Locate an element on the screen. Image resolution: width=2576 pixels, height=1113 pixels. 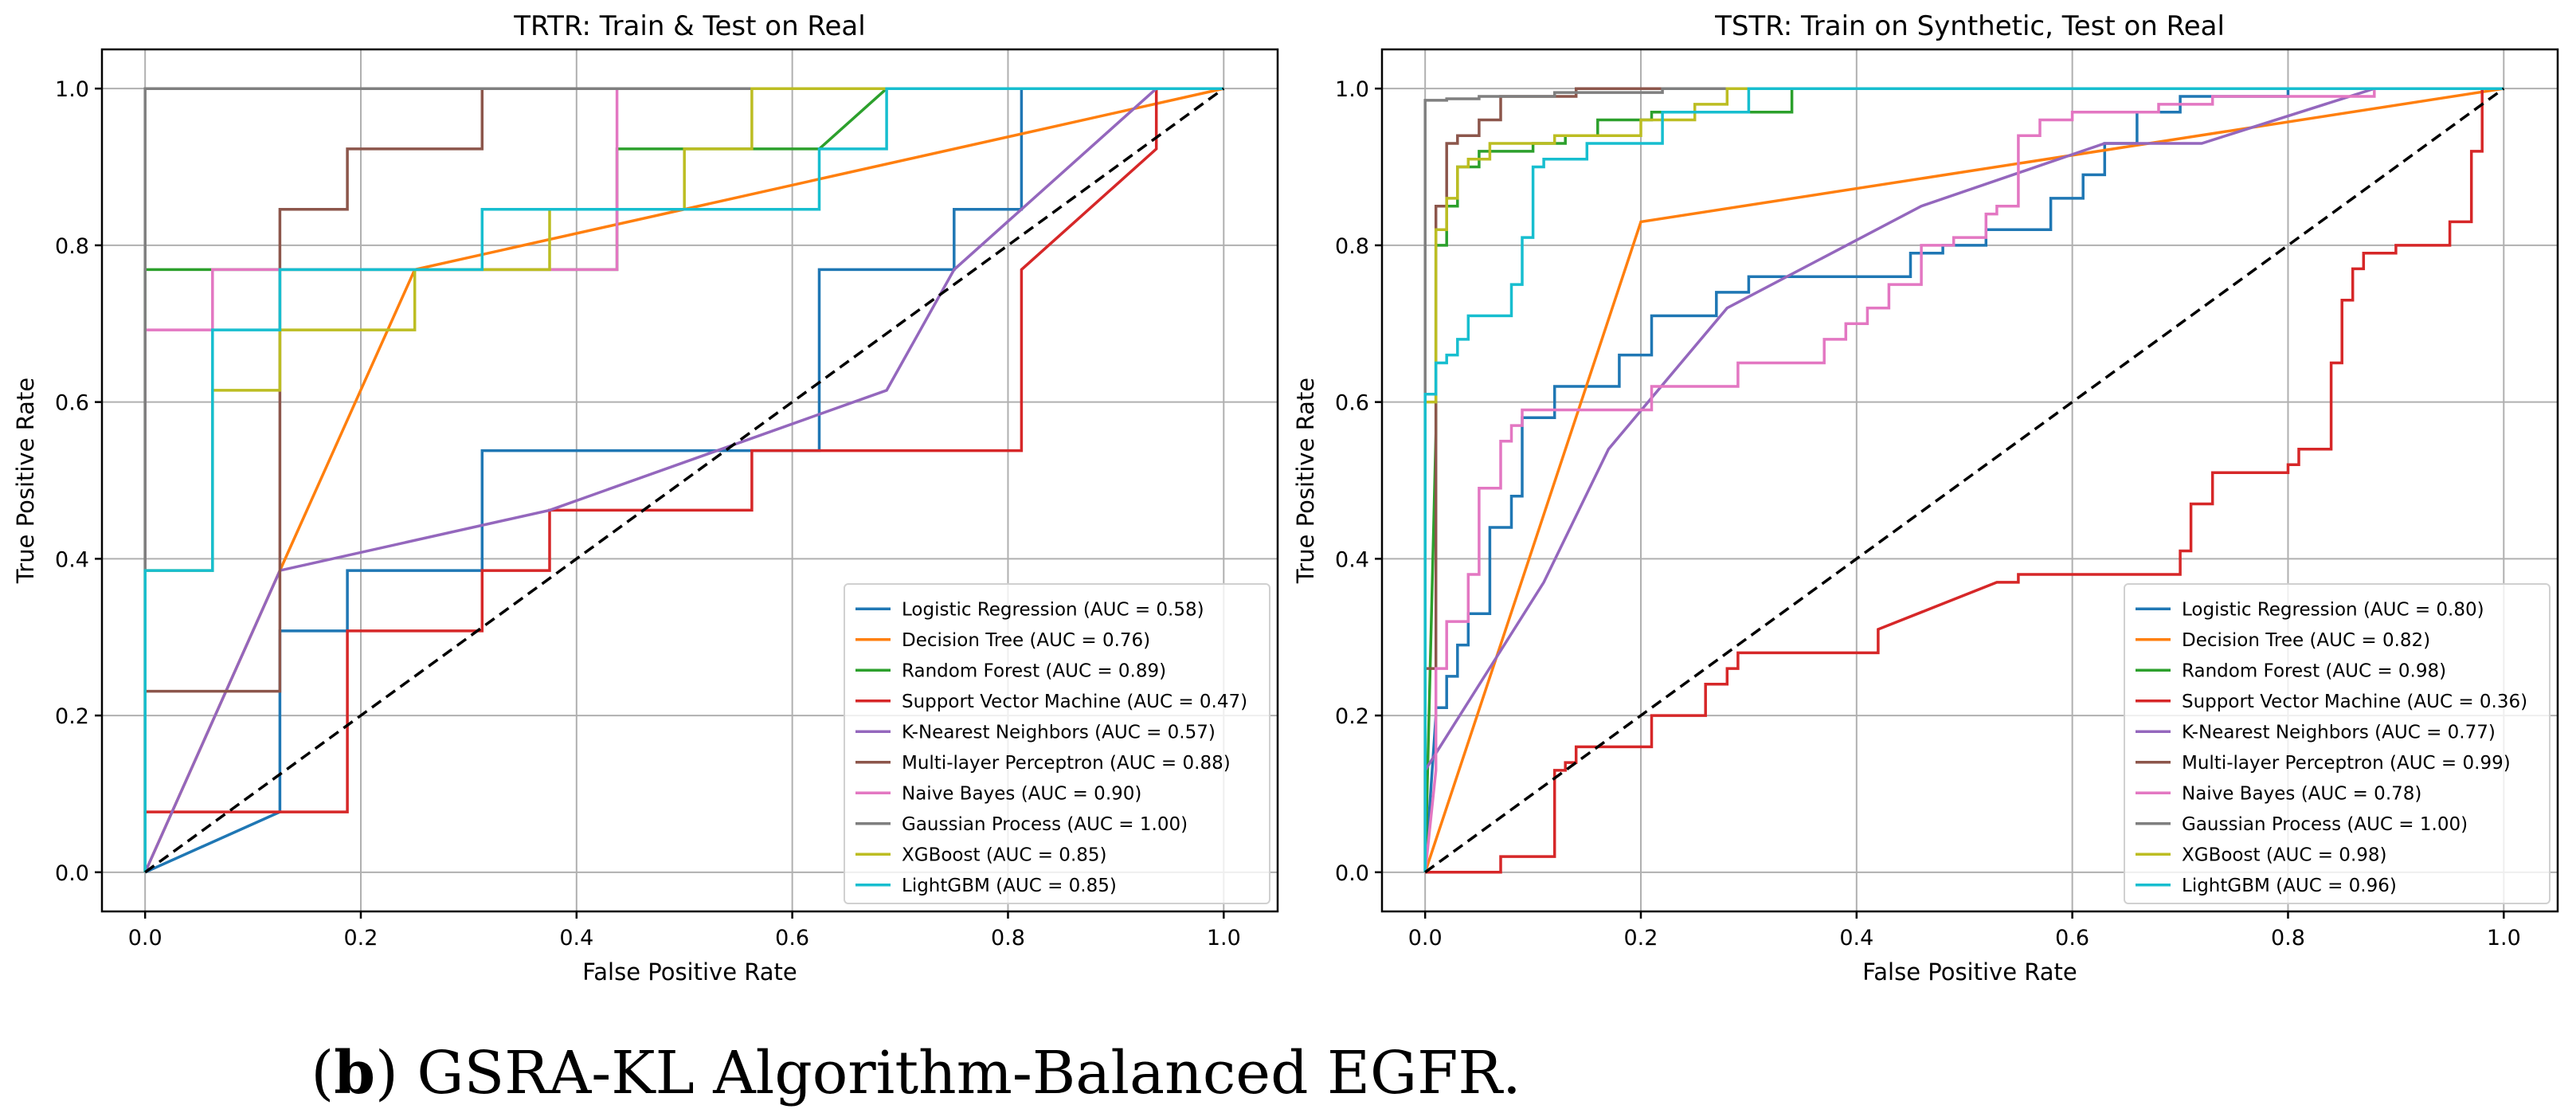
legend-item-xgboost: XGBoost (AUC = 0.85) is located at coordinates (981, 855).